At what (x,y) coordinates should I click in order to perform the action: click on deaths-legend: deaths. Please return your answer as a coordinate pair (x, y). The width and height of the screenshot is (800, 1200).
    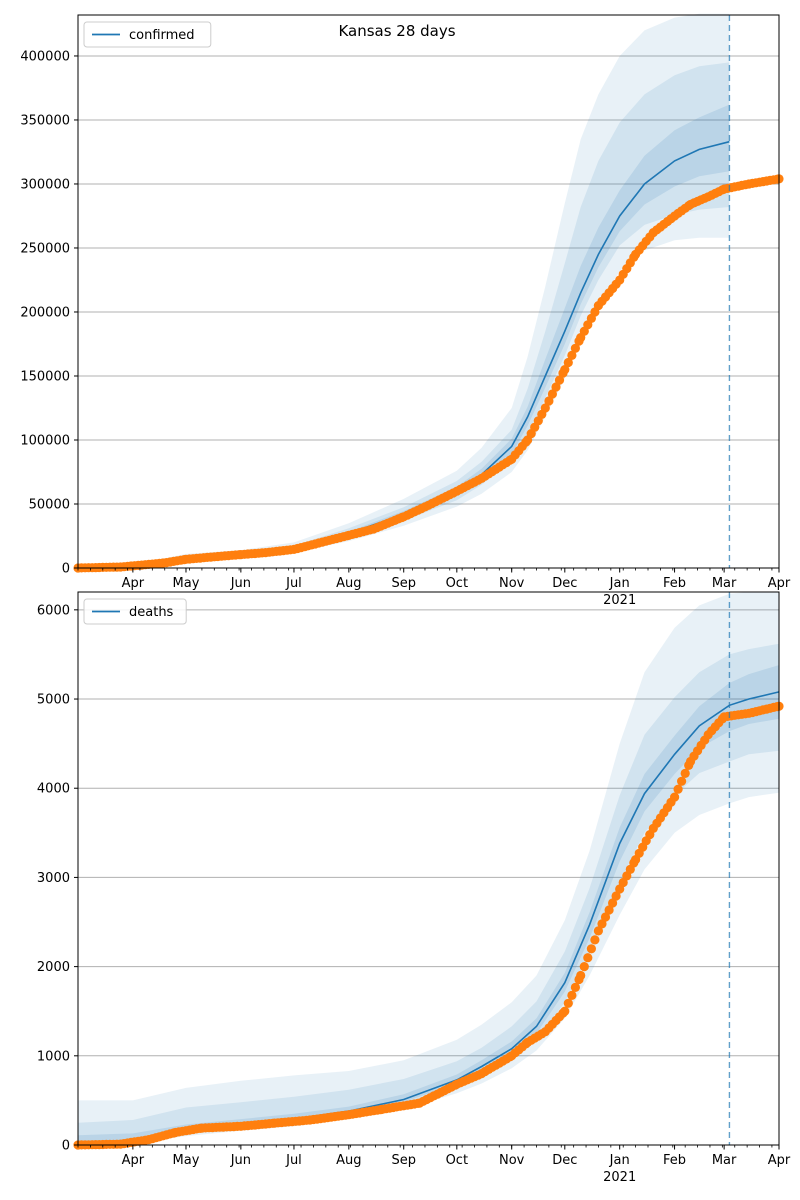
    Looking at the image, I should click on (135, 611).